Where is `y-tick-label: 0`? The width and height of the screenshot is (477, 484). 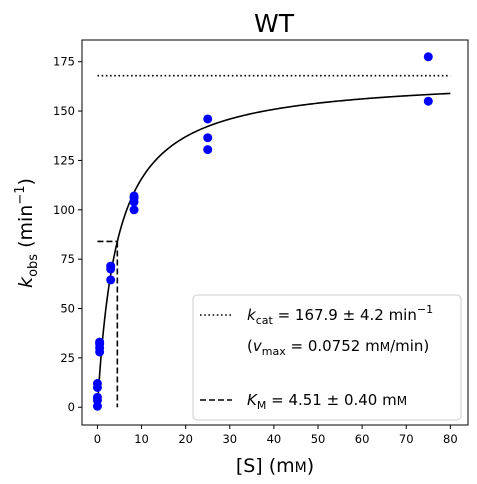 y-tick-label: 0 is located at coordinates (71, 407).